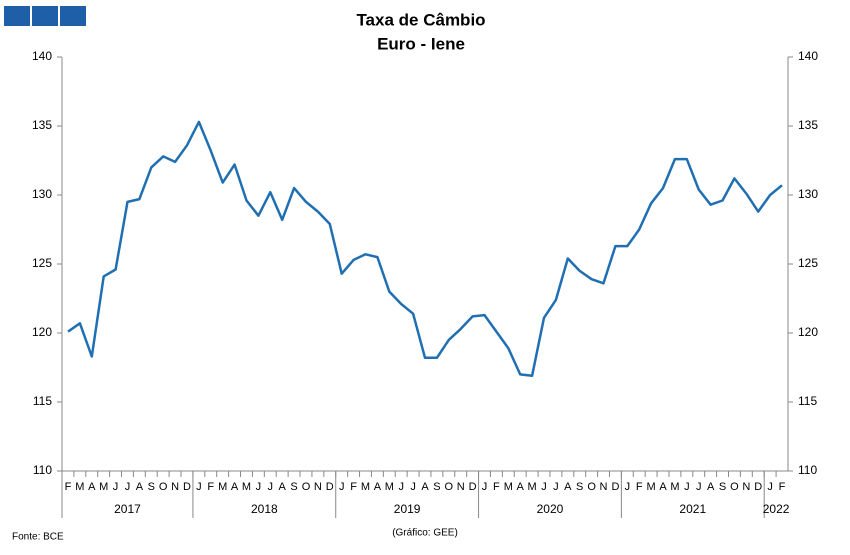 The width and height of the screenshot is (850, 555). What do you see at coordinates (264, 509) in the screenshot?
I see `year-label: 2018` at bounding box center [264, 509].